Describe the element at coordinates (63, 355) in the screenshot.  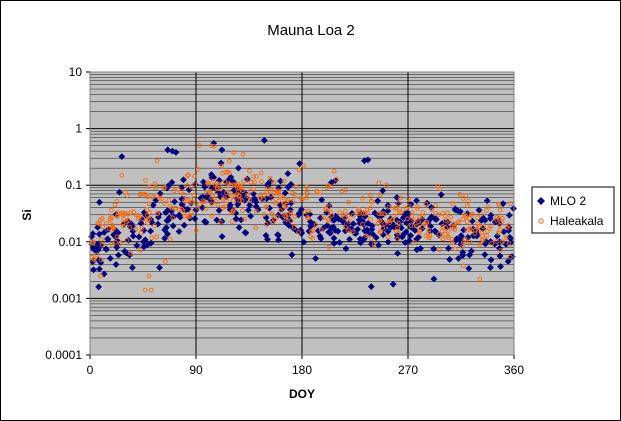
I see `y-tick-label: 0.0001` at that location.